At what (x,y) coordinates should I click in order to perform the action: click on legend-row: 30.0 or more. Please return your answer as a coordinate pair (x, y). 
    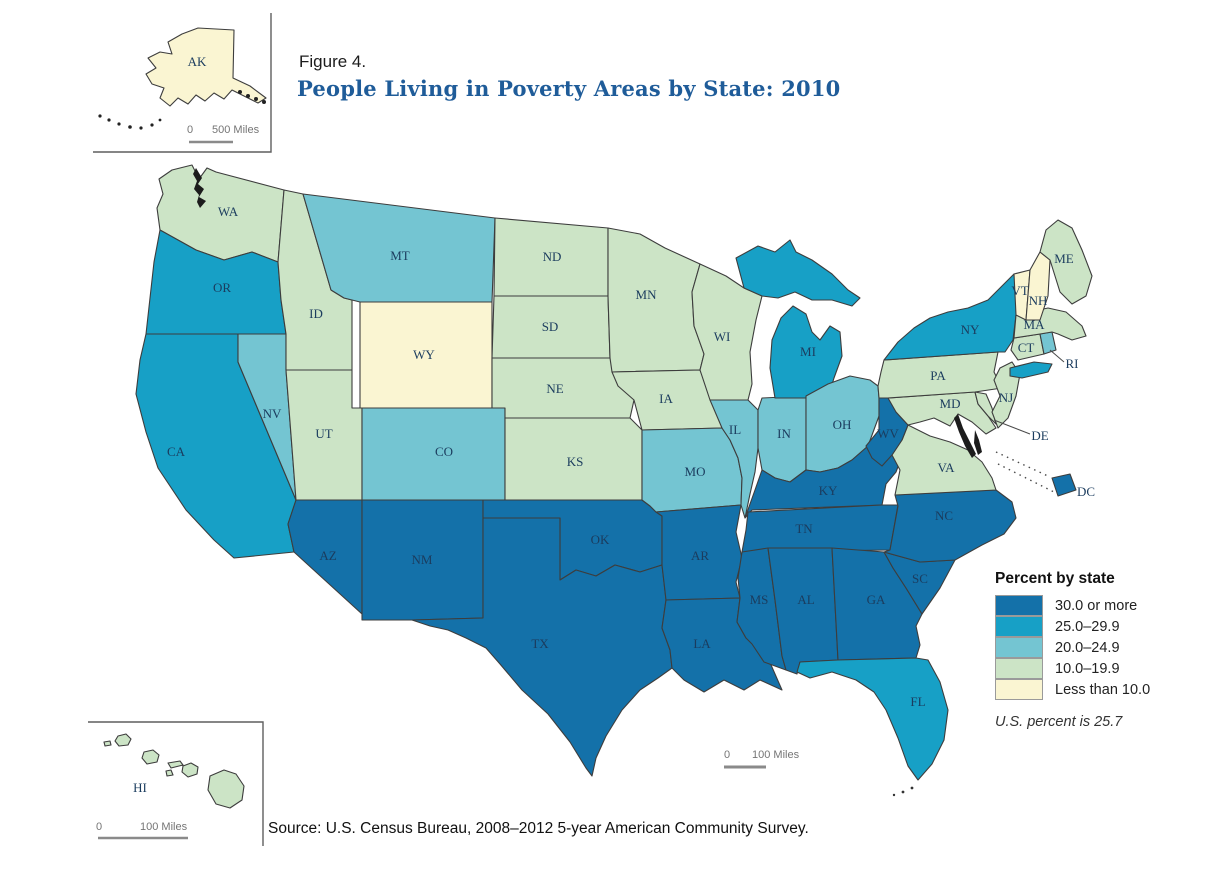
    Looking at the image, I should click on (1100, 605).